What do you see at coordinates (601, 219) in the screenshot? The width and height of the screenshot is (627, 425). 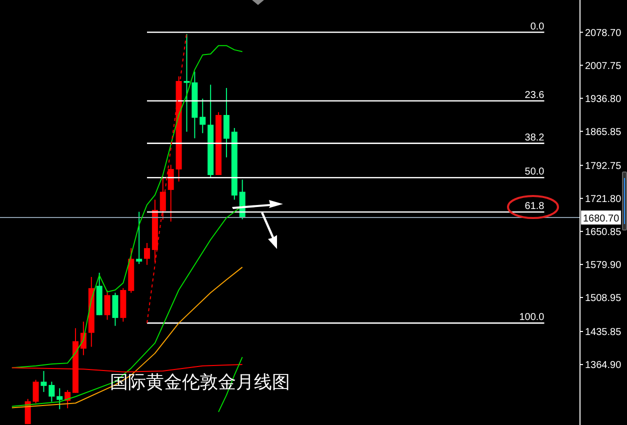 I see `ref-line-label: 1680.70` at bounding box center [601, 219].